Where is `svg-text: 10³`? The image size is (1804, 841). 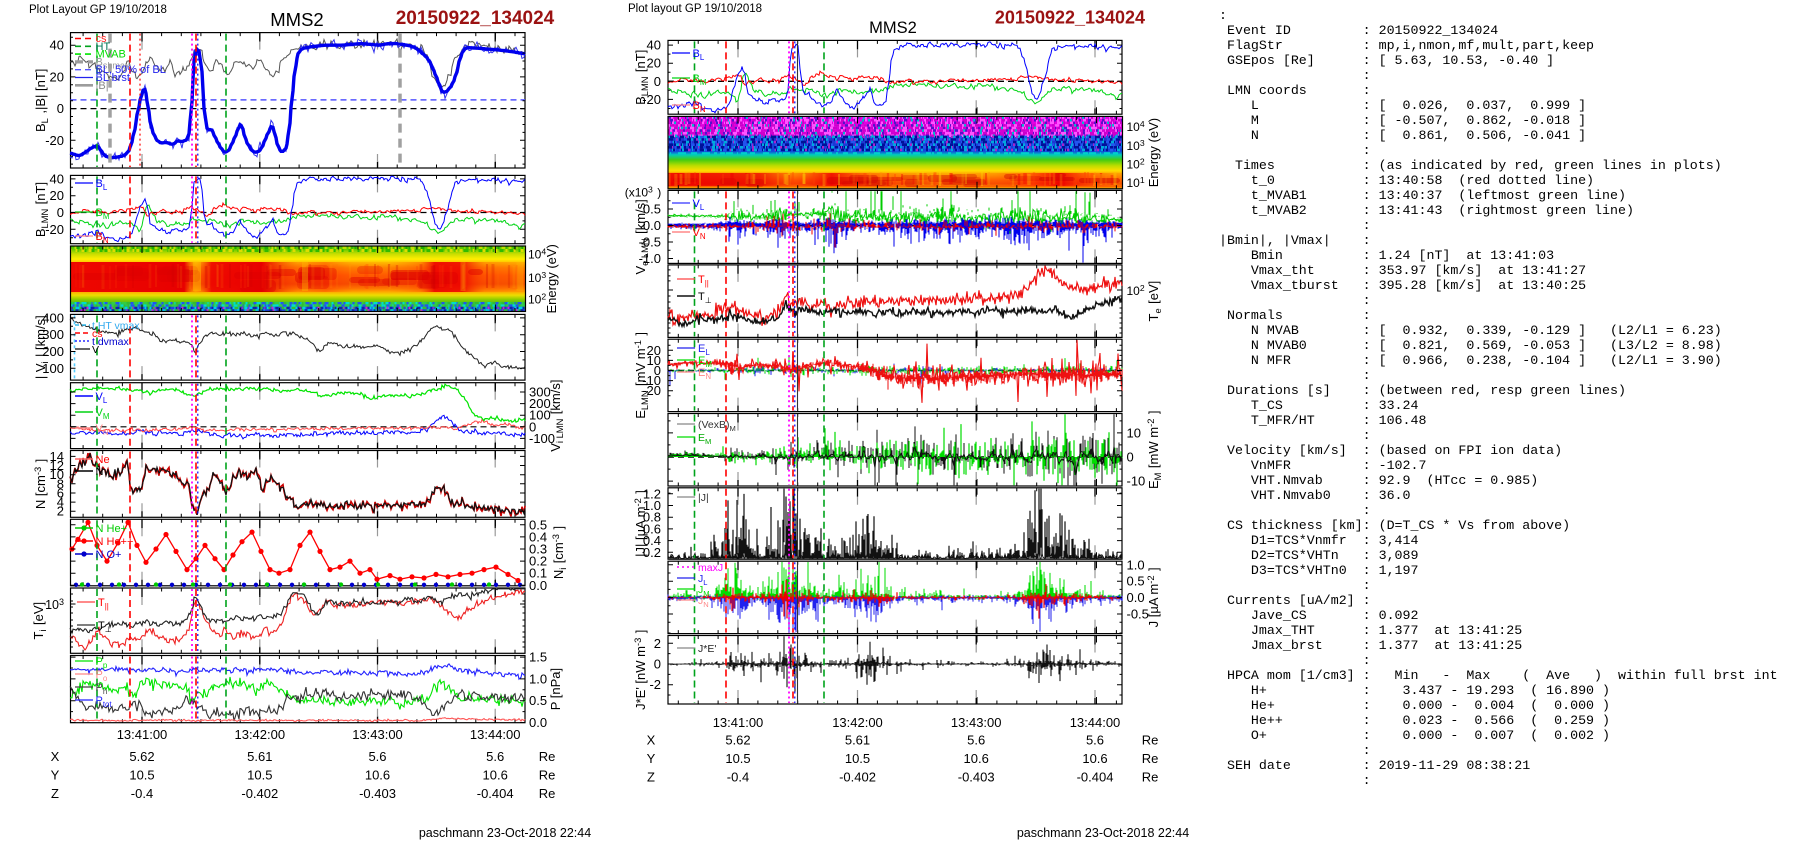
svg-text: 10³ is located at coordinates (1136, 145).